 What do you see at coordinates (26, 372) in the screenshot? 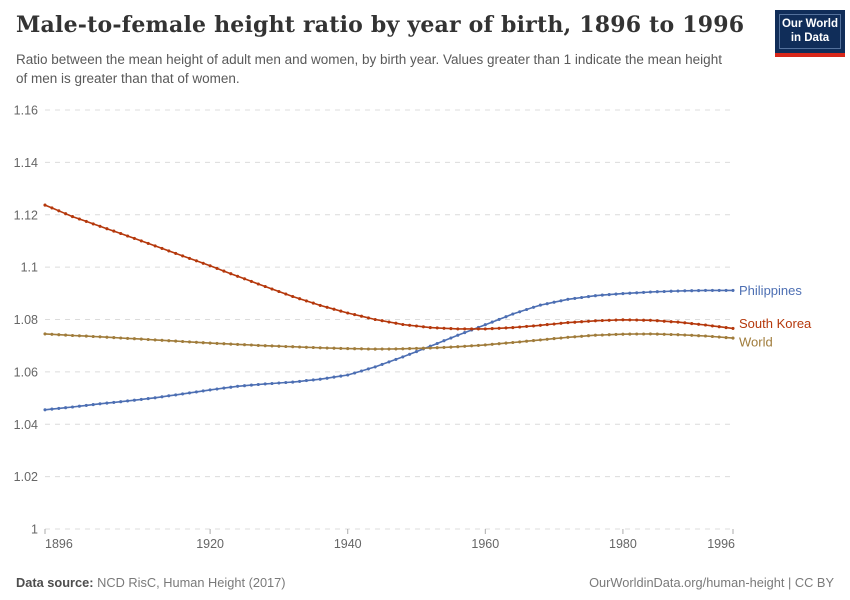
I see `y-tick-label: 1.06` at bounding box center [26, 372].